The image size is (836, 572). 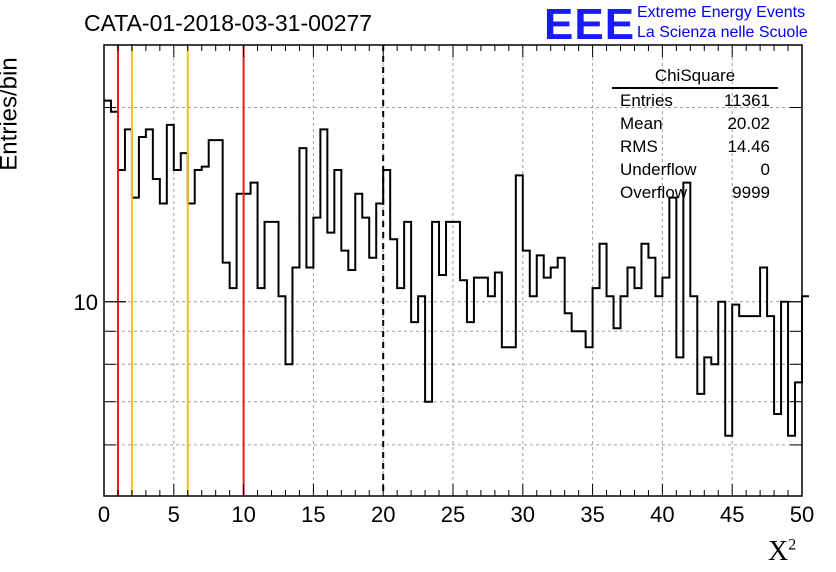 What do you see at coordinates (748, 146) in the screenshot?
I see `stats-value: 14.46` at bounding box center [748, 146].